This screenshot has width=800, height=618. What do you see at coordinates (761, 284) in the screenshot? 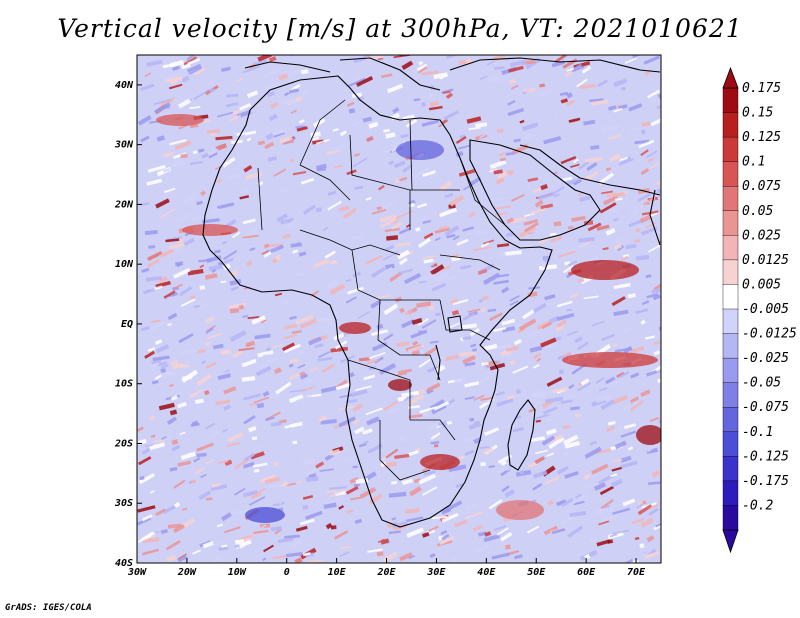
I see `colorbar-label: 0.005` at bounding box center [761, 284].